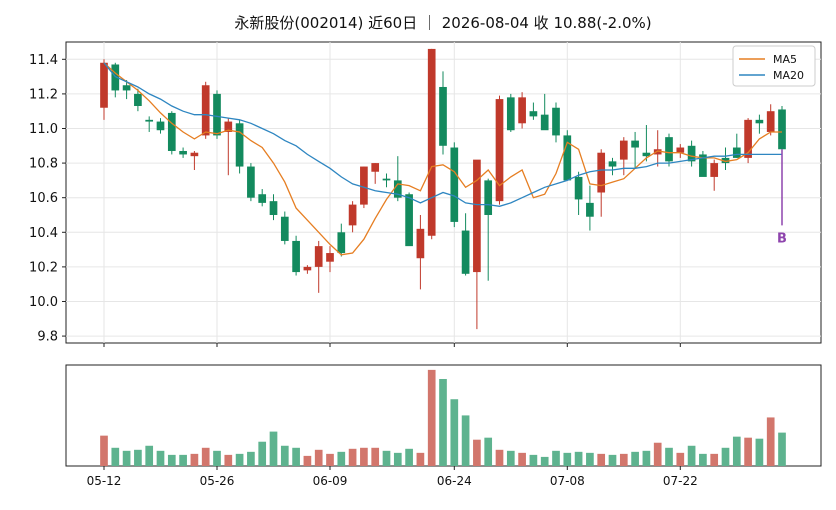 The height and width of the screenshot is (510, 836). What do you see at coordinates (785, 59) in the screenshot?
I see `legend-label: MA5` at bounding box center [785, 59].